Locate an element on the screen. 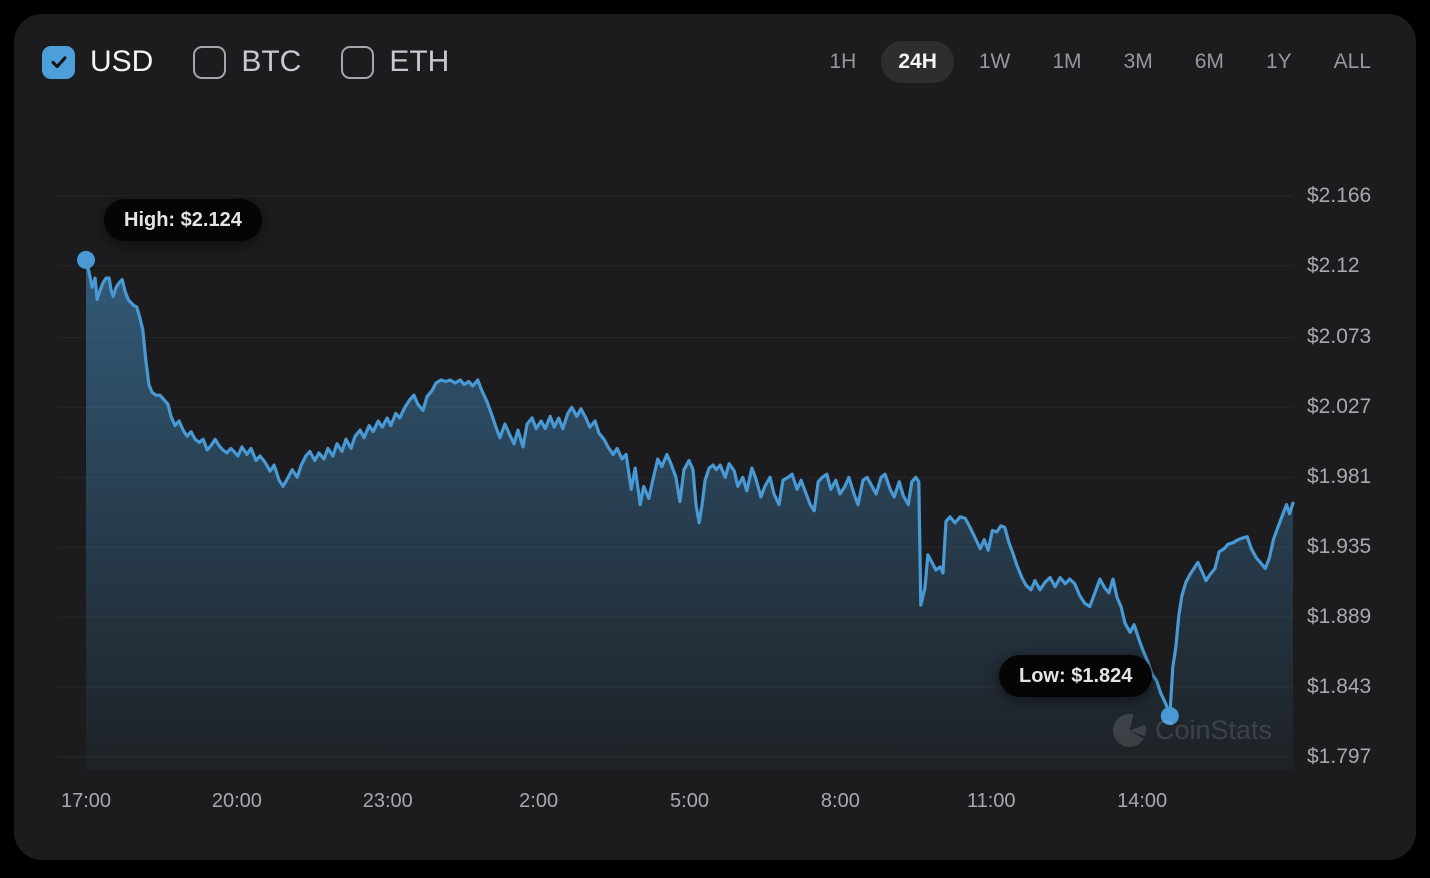 The height and width of the screenshot is (878, 1430). currency-toggle-group: USD BTC ETH is located at coordinates (245, 62).